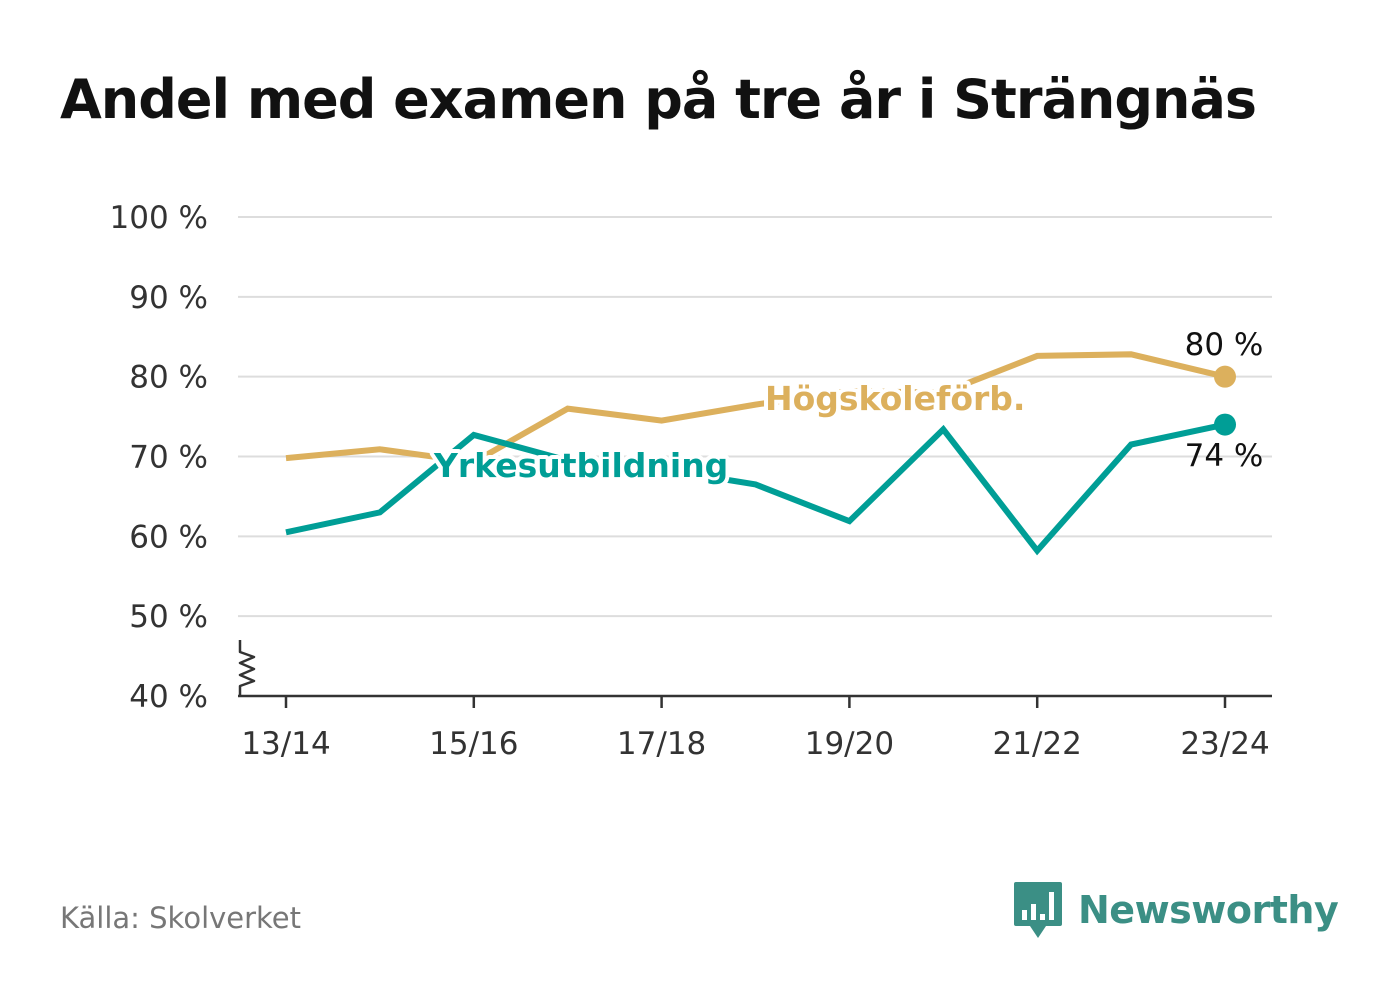  Describe the element at coordinates (247, 668) in the screenshot. I see `axis-break` at that location.